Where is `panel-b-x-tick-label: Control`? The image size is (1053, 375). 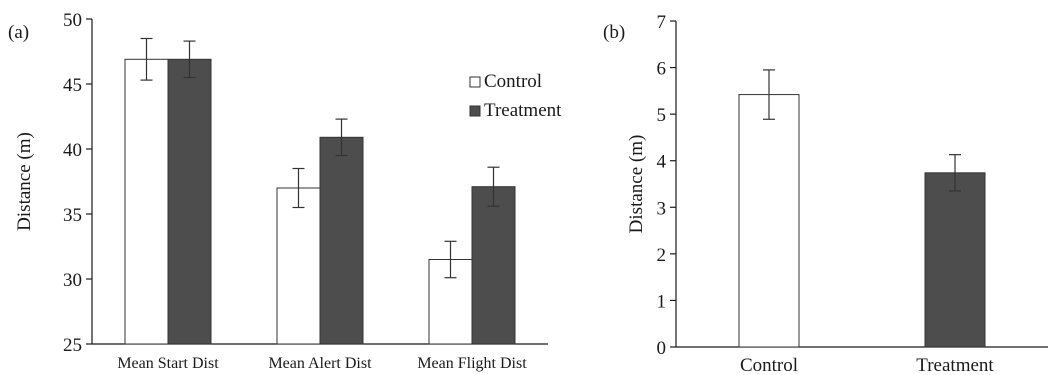 panel-b-x-tick-label: Control is located at coordinates (769, 365).